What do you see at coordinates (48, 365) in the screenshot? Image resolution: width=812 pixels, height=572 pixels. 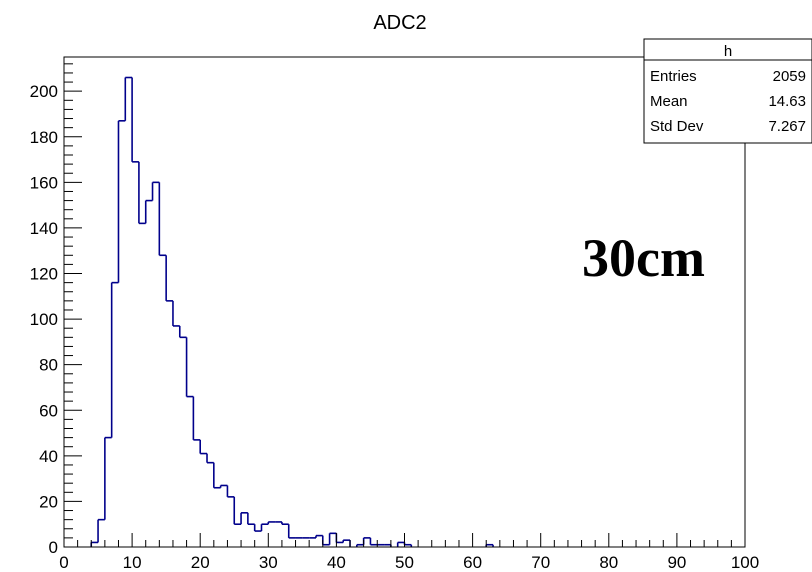 I see `y-tick-label: 80` at bounding box center [48, 365].